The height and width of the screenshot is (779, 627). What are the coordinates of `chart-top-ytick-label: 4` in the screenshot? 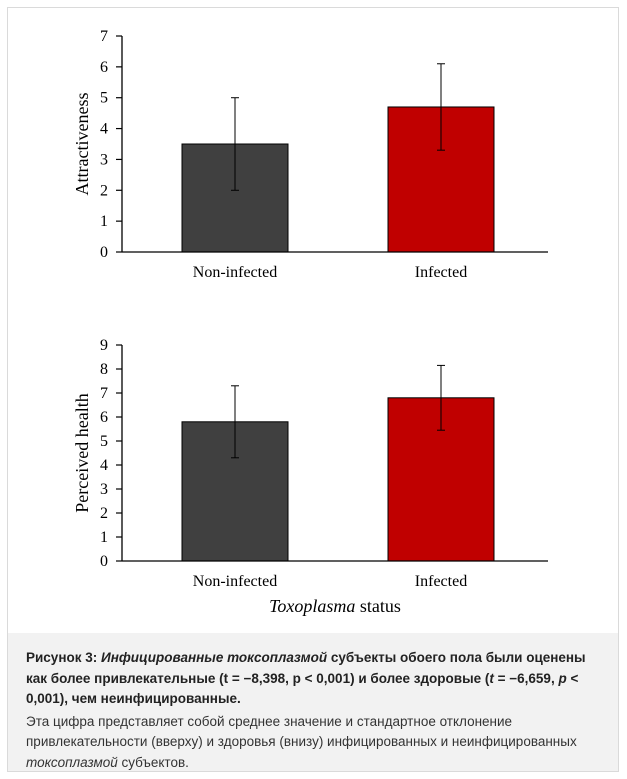 It's located at (104, 129).